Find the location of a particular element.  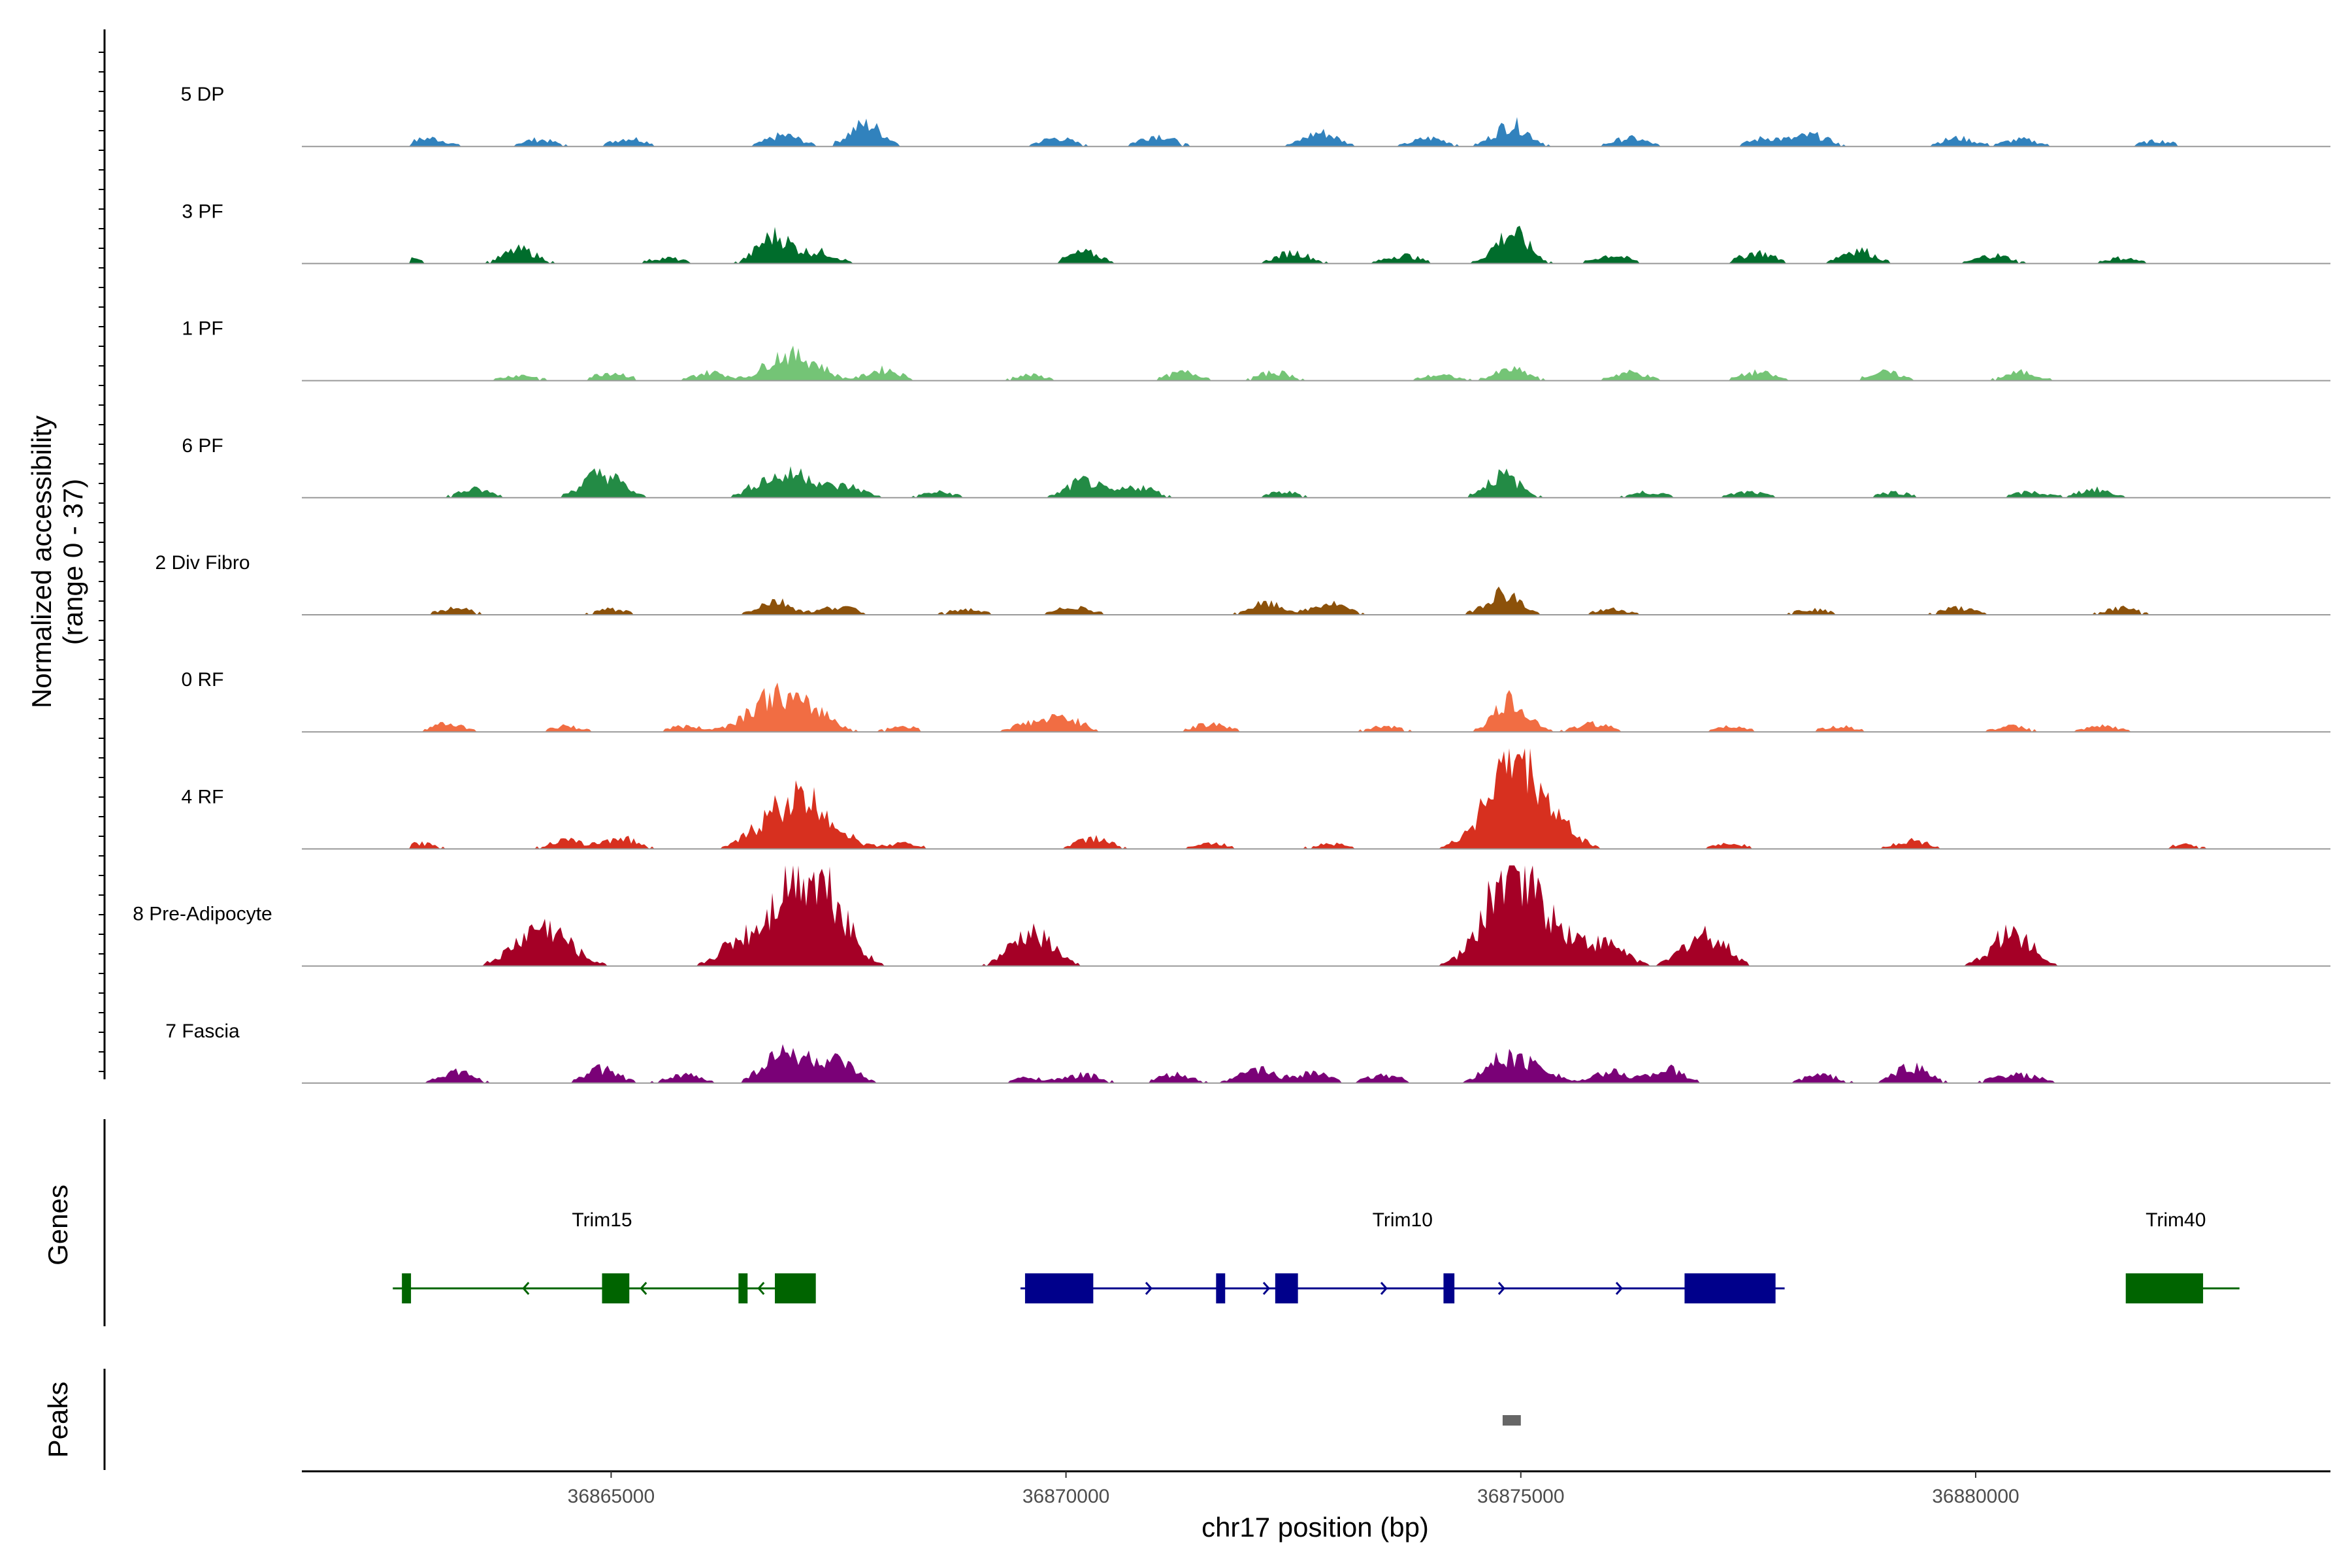

gene-trim10: Trim10 is located at coordinates (1402, 1256).